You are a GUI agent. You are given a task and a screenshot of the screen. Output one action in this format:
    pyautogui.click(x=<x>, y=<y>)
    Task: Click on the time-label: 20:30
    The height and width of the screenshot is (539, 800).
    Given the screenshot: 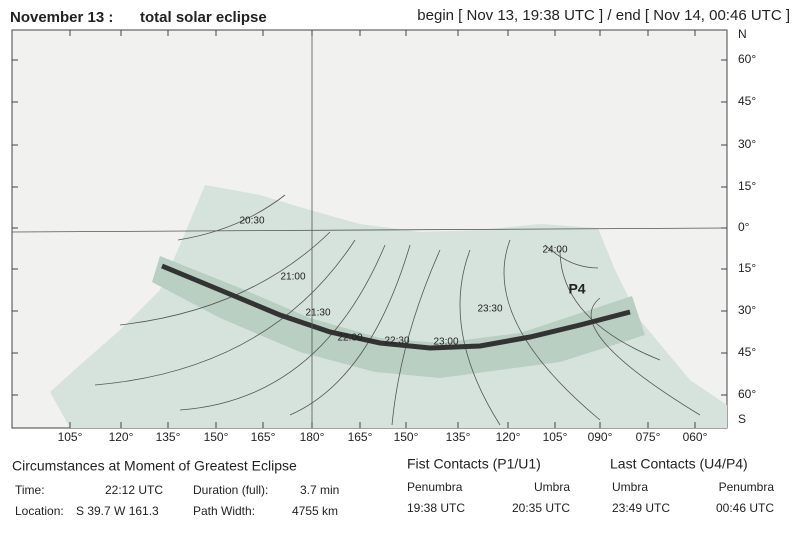 What is the action you would take?
    pyautogui.click(x=251, y=221)
    